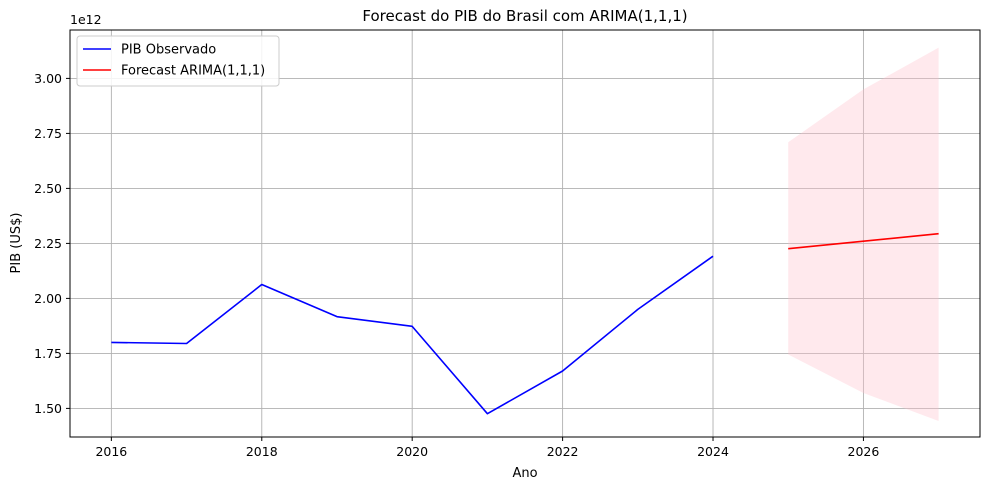  Describe the element at coordinates (168, 50) in the screenshot. I see `legend-label-observed: PIB Observado` at that location.